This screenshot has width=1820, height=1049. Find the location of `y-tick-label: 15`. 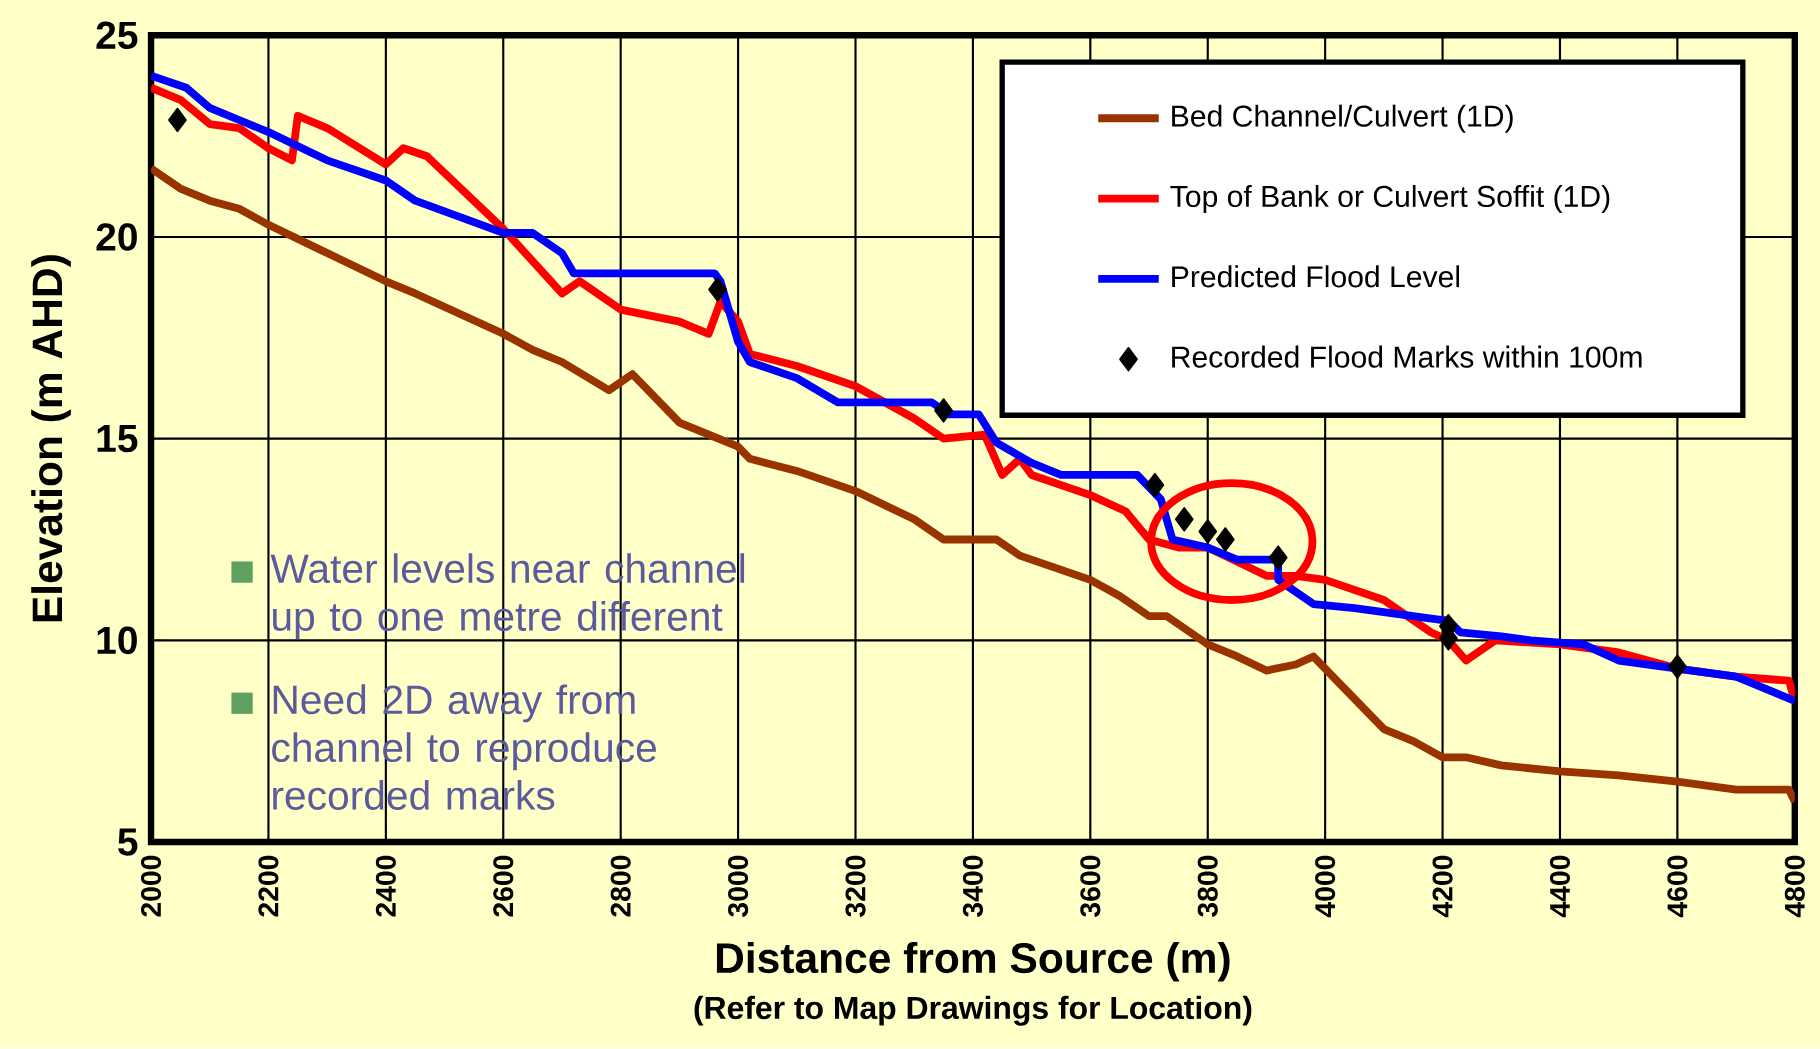

y-tick-label: 15 is located at coordinates (117, 439).